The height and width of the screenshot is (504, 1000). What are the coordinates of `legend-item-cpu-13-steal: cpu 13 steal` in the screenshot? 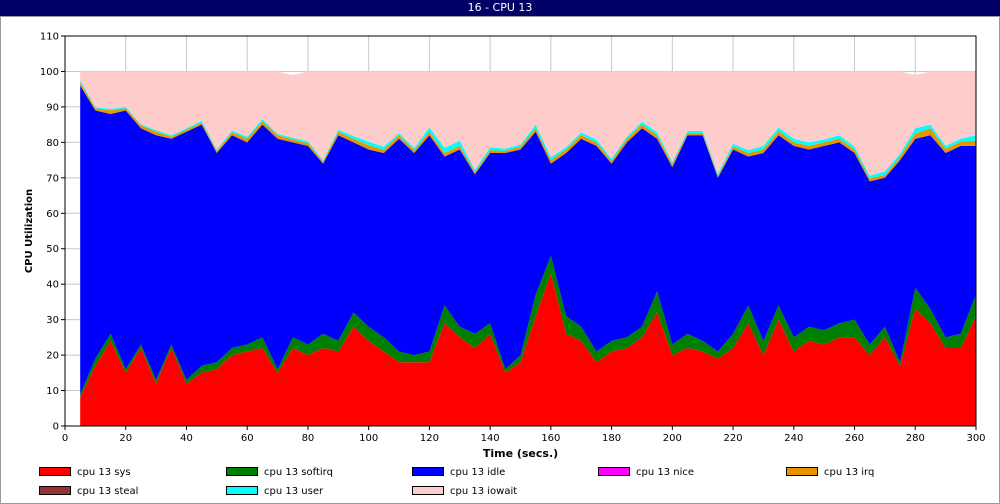 It's located at (89, 491).